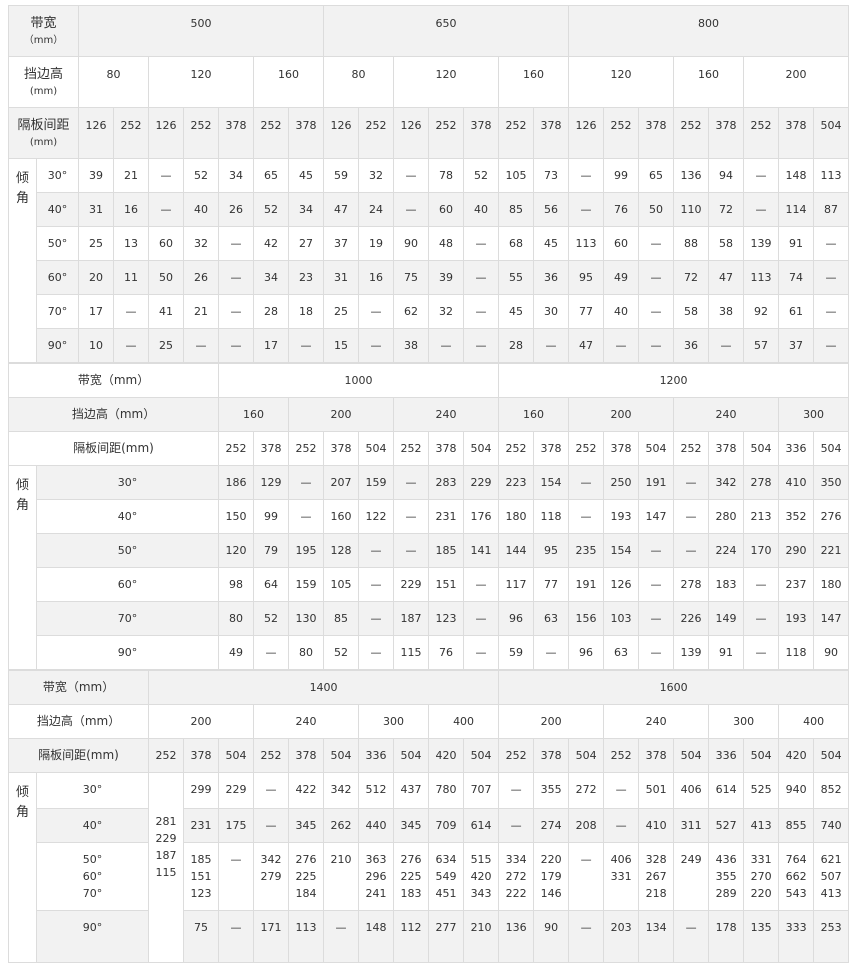 This screenshot has height=970, width=859. I want to click on capacity-value: 122, so click(376, 516).